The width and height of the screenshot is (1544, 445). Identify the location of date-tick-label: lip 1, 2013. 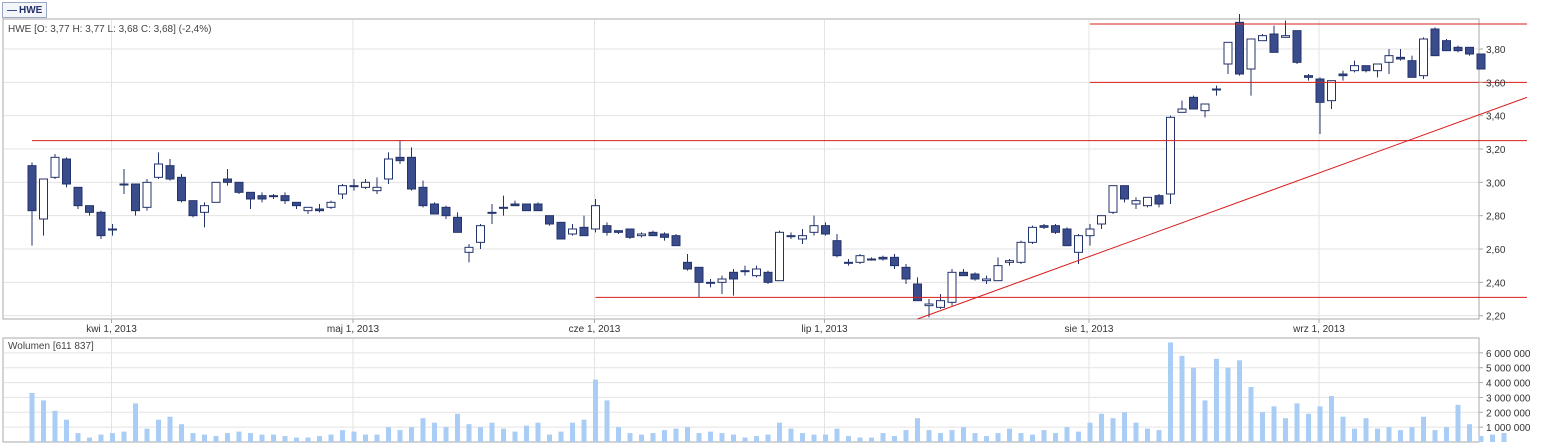
(824, 329).